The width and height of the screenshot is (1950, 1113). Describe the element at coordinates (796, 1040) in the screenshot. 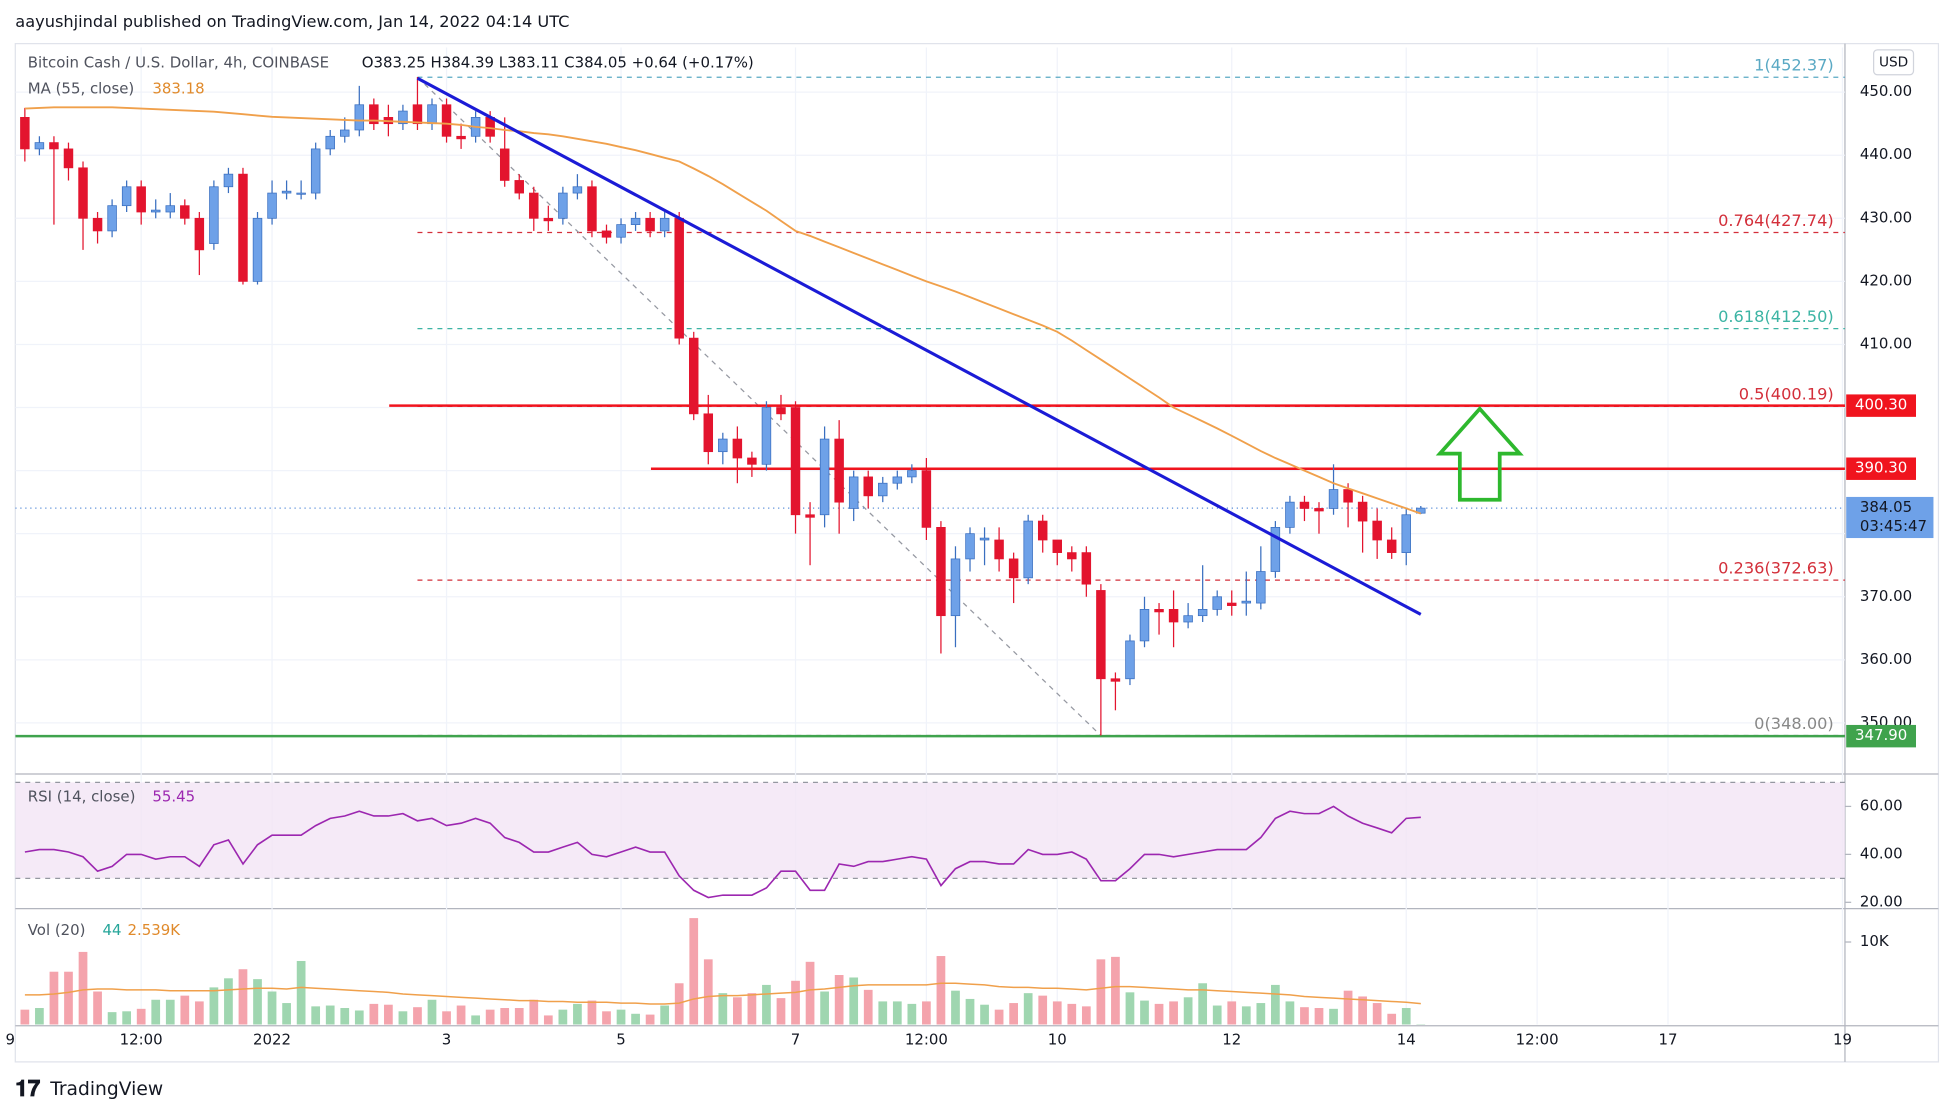

I see `x-tick-label: 7` at that location.